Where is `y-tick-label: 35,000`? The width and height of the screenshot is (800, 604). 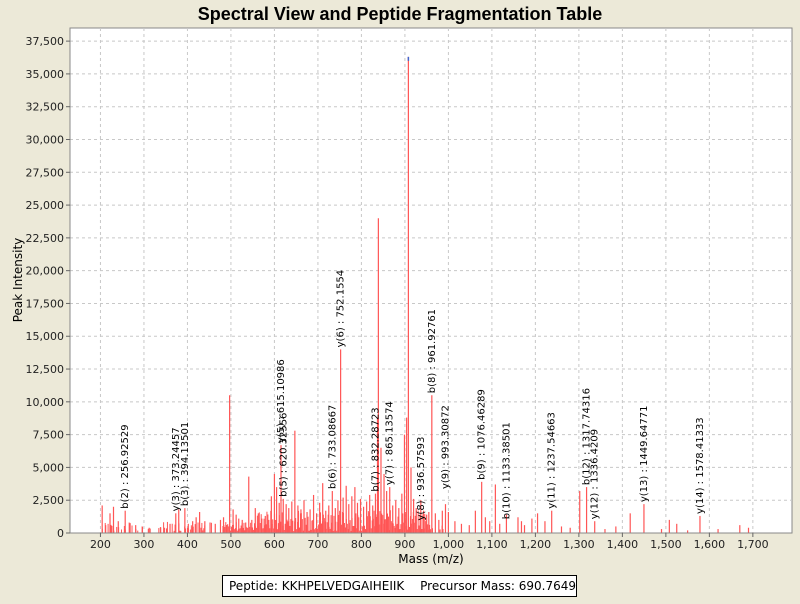 y-tick-label: 35,000 is located at coordinates (45, 74).